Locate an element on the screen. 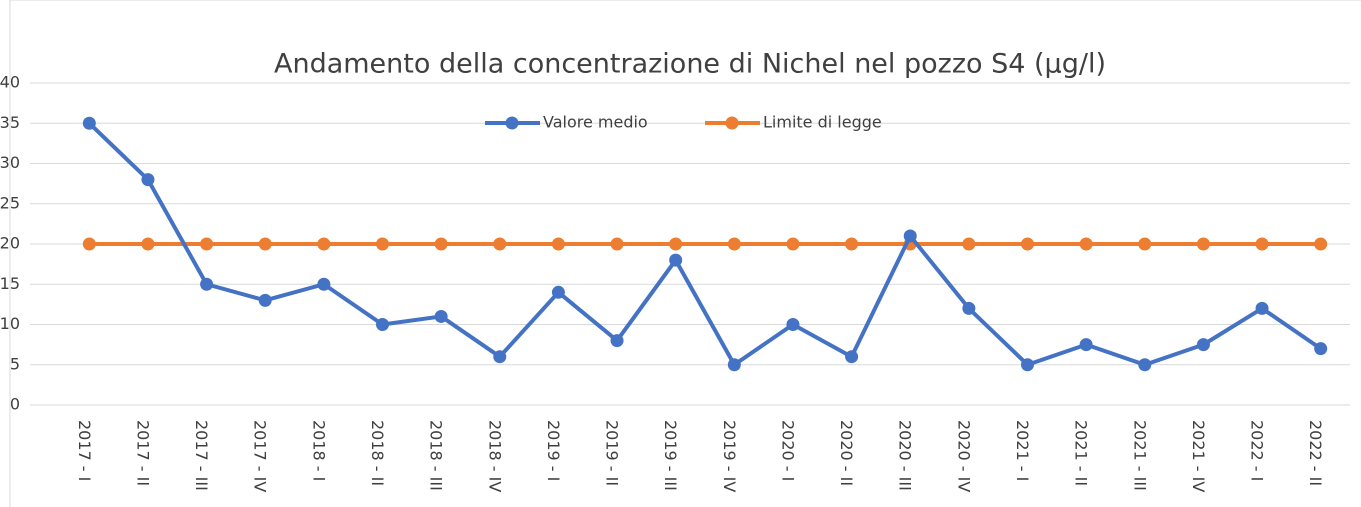  y-tick-label: 20 is located at coordinates (10, 243).